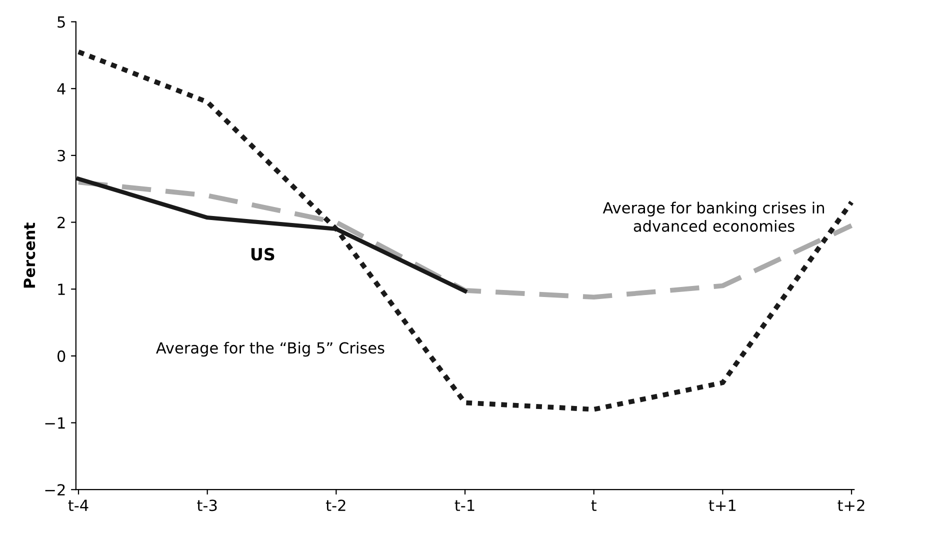 The height and width of the screenshot is (544, 949). What do you see at coordinates (61, 88) in the screenshot?
I see `y-tick-label: 4` at bounding box center [61, 88].